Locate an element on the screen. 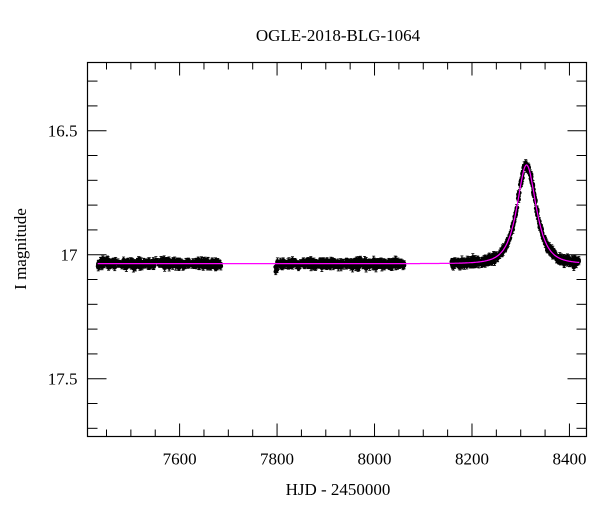  x-axis-label: HJD - 2450000 is located at coordinates (338, 489).